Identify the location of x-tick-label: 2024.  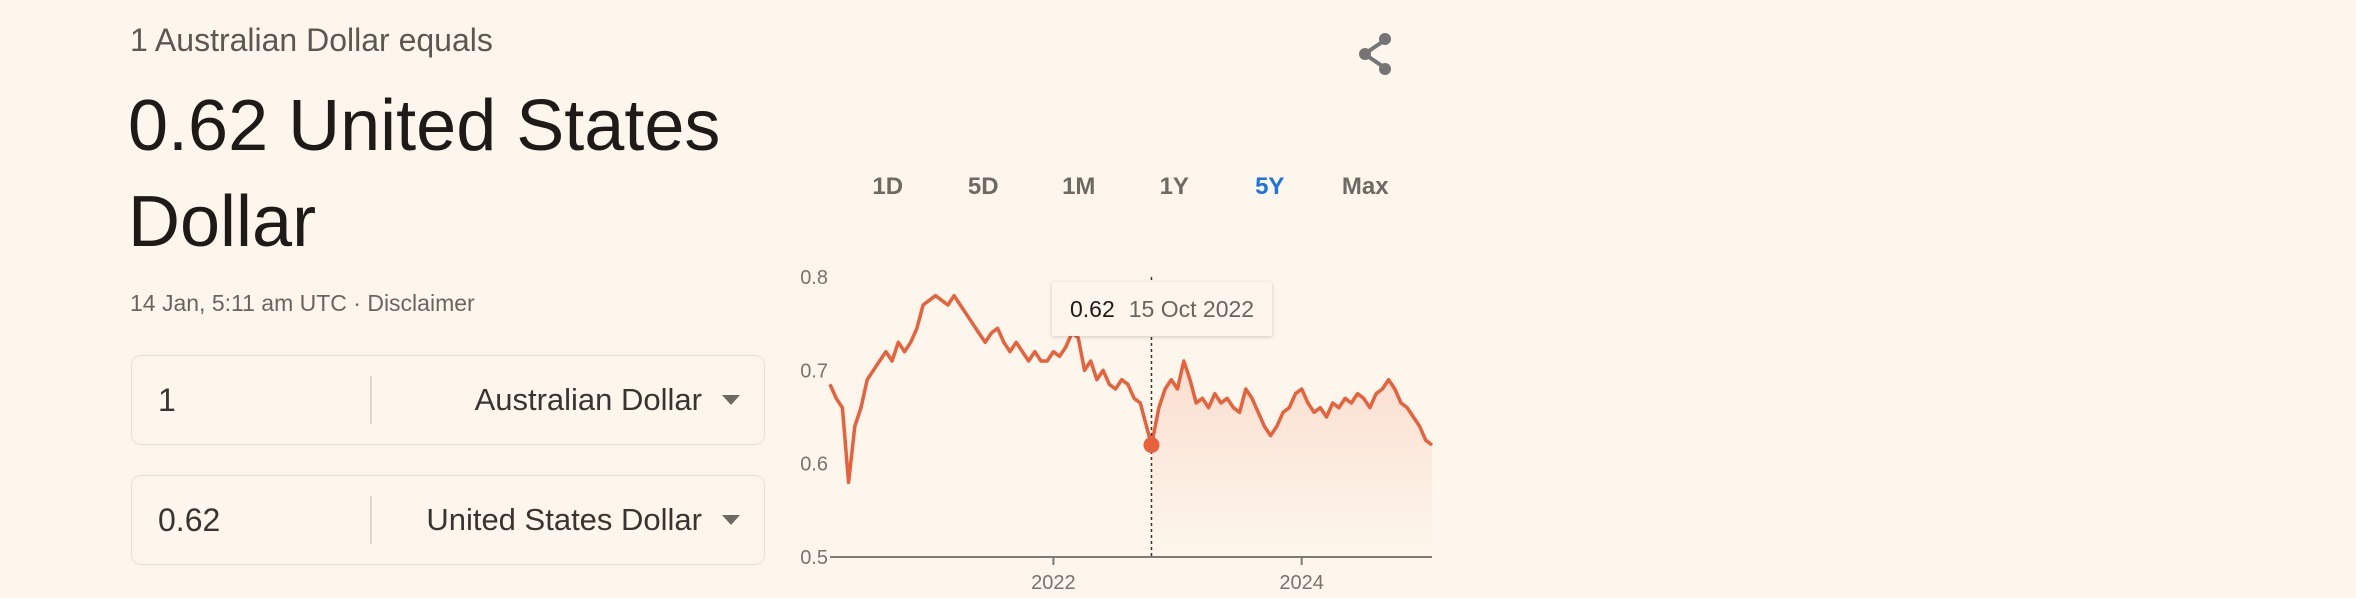
(1301, 583).